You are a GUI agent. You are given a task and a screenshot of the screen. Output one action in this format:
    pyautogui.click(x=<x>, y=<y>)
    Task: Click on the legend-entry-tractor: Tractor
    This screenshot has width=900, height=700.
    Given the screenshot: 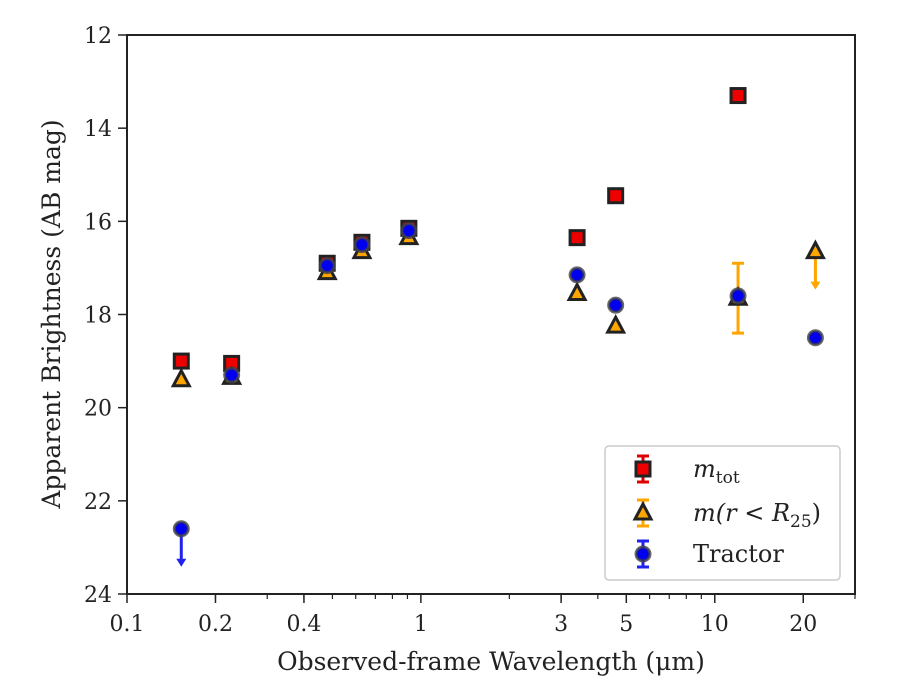 What is the action you would take?
    pyautogui.click(x=709, y=554)
    